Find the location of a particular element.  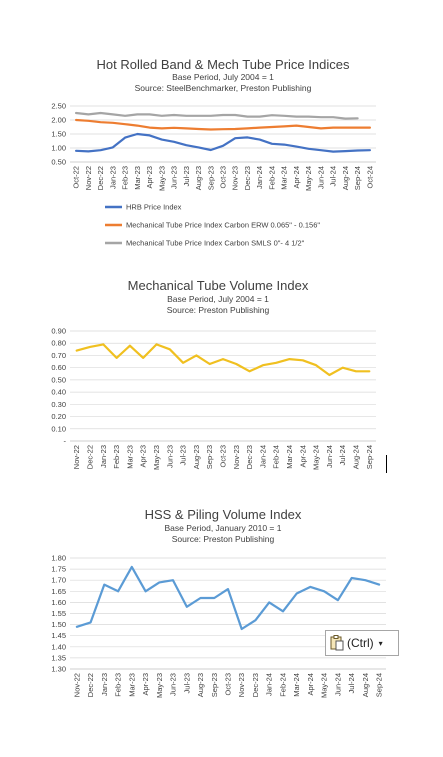

y-tick-label: 1.40 is located at coordinates (58, 646).